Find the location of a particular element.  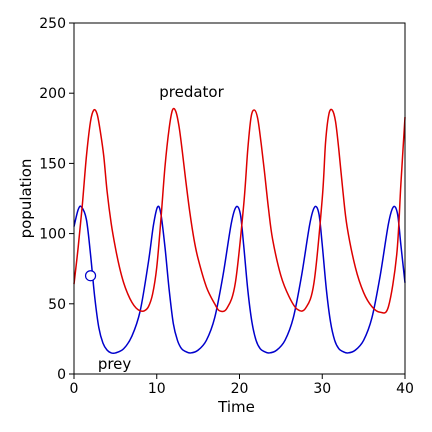

y-tick-label: 250 is located at coordinates (52, 24).